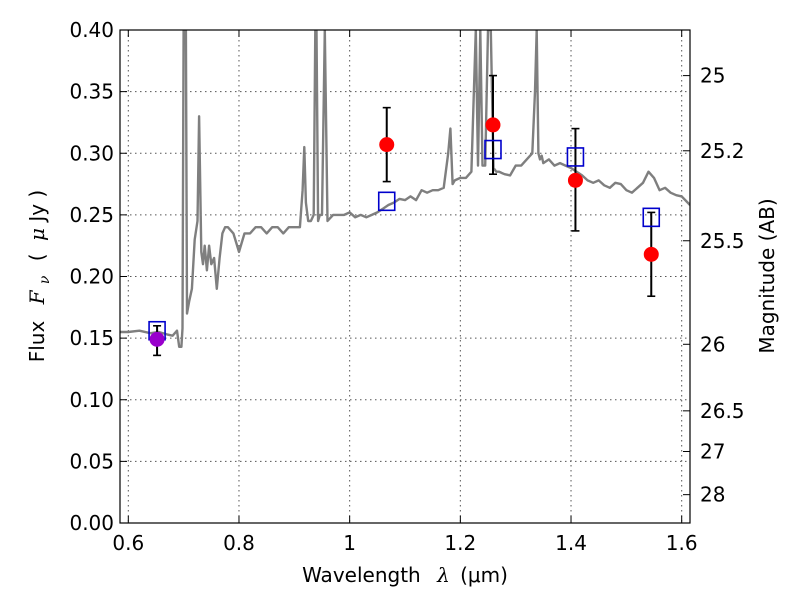  I want to click on x-tick-label: 0.6, so click(128, 543).